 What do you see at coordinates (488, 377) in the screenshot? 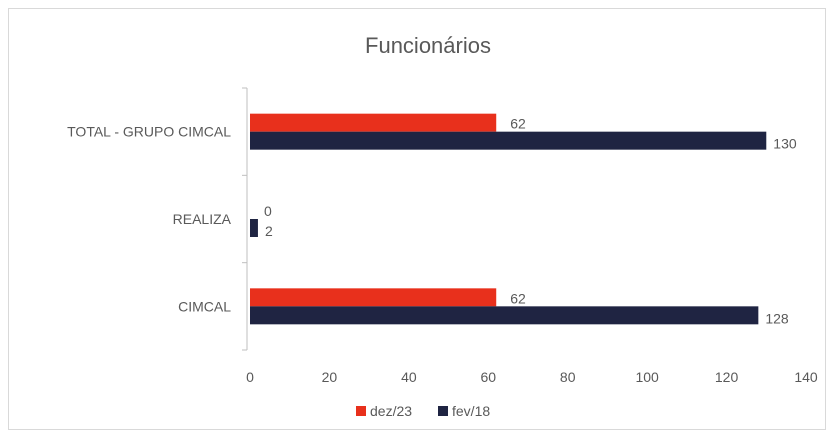
I see `x-tick-label: 60` at bounding box center [488, 377].